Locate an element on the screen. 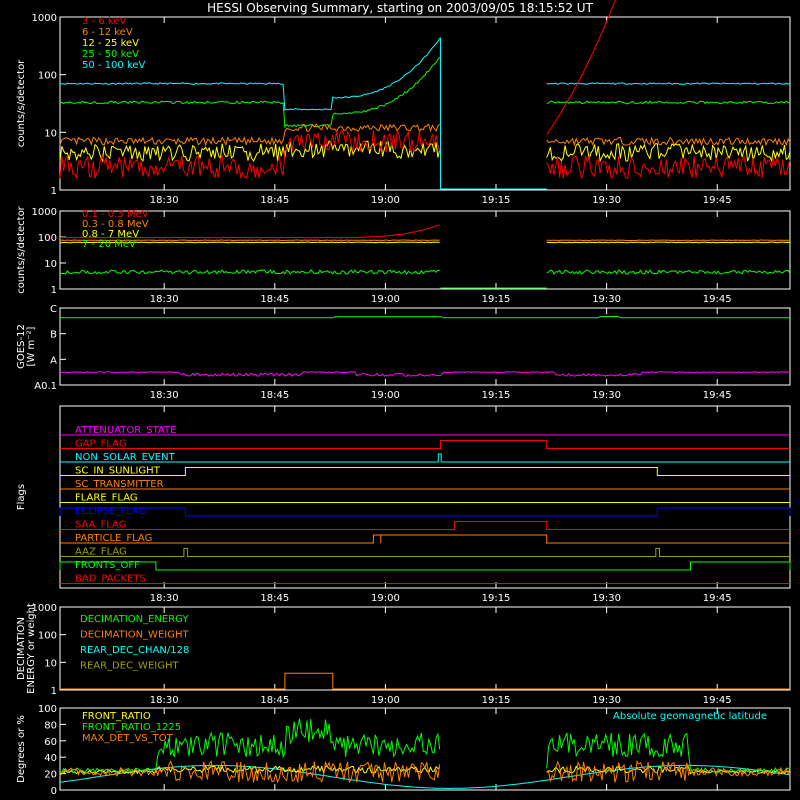 This screenshot has width=800, height=800. legend-entry: REAR_DEC_WEIGHT is located at coordinates (129, 666).